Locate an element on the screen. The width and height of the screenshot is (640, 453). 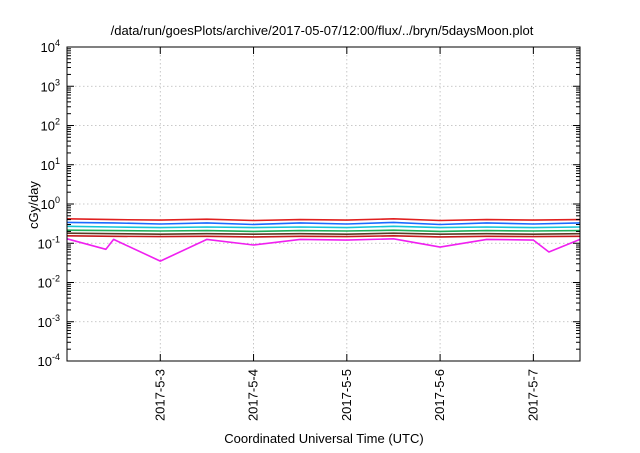
y-tick-label: 10¹ is located at coordinates (50, 164).